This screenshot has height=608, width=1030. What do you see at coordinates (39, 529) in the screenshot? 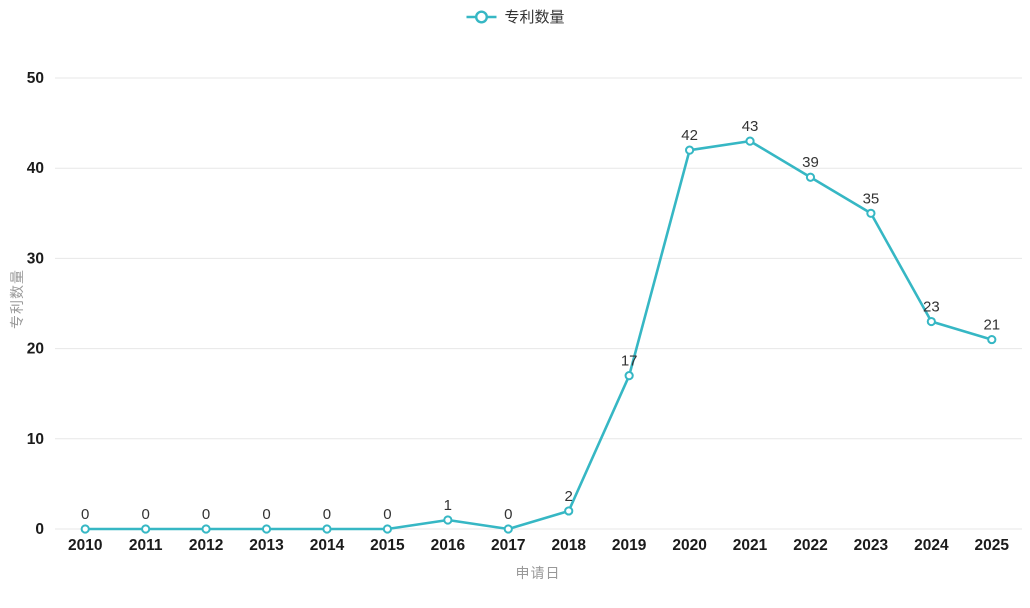
I see `y-tick-label: 0` at bounding box center [39, 529].